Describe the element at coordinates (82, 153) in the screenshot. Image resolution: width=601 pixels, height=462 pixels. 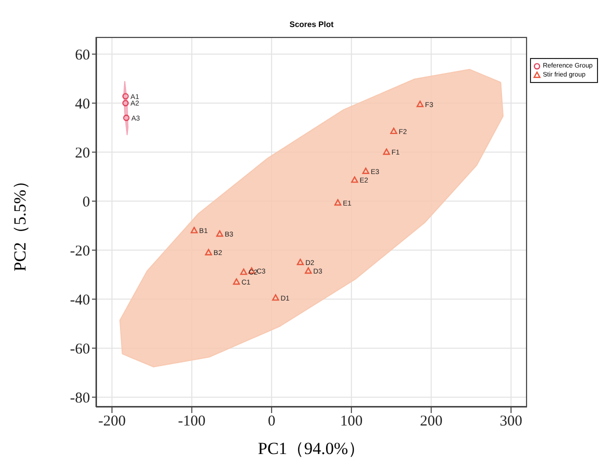
I see `y-tick-label: 20` at that location.